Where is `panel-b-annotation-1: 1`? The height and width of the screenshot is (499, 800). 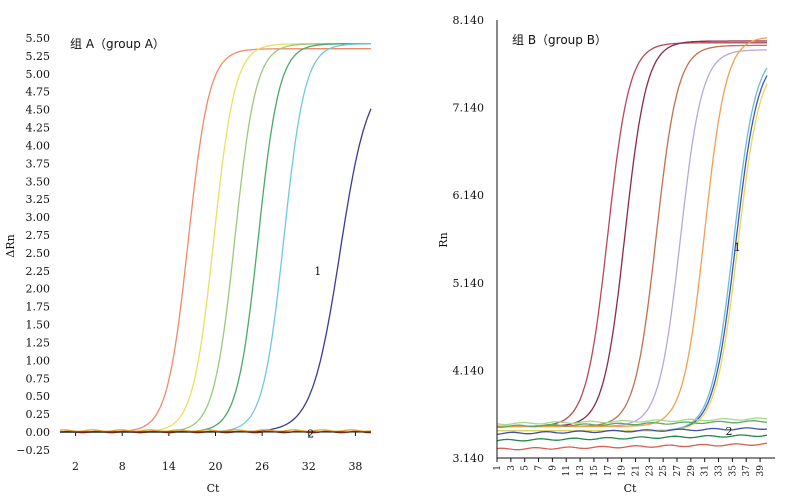
panel-b-annotation-1: 1 is located at coordinates (737, 247).